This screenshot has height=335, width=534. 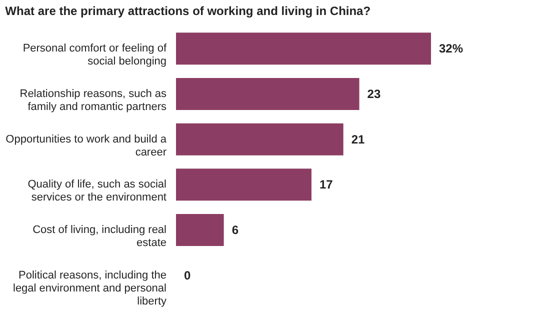 I want to click on data-label: 0, so click(x=187, y=275).